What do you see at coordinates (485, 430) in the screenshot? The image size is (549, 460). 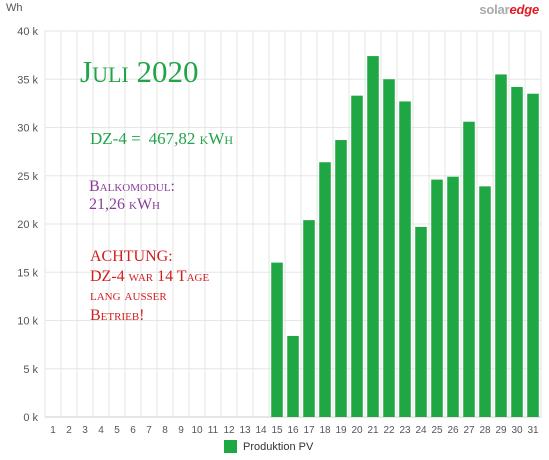 I see `x-tick-label: 28` at bounding box center [485, 430].